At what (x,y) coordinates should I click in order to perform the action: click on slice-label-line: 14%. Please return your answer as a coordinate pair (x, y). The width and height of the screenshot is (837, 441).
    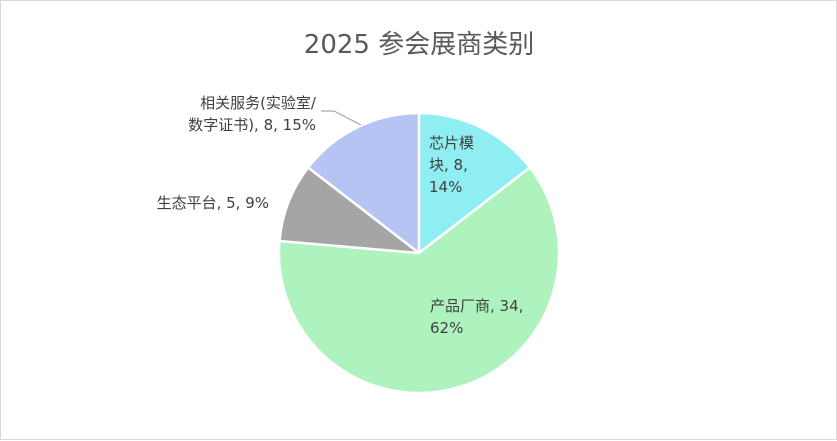
    Looking at the image, I should click on (445, 187).